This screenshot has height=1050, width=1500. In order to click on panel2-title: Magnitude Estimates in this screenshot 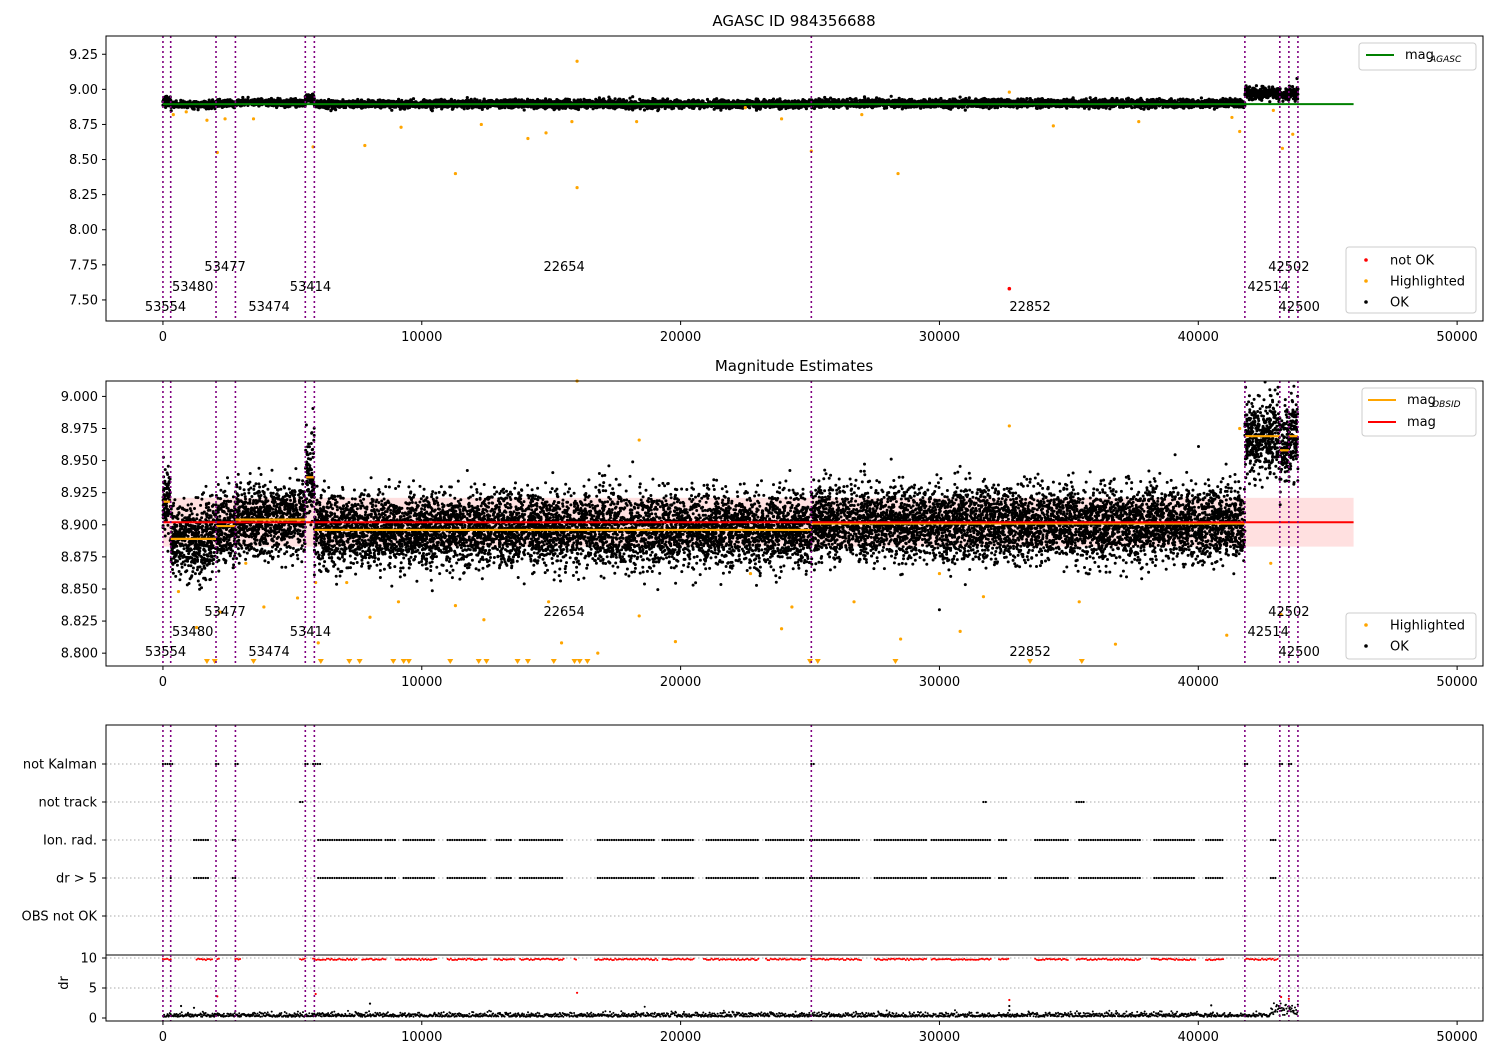, I will do `click(794, 366)`.